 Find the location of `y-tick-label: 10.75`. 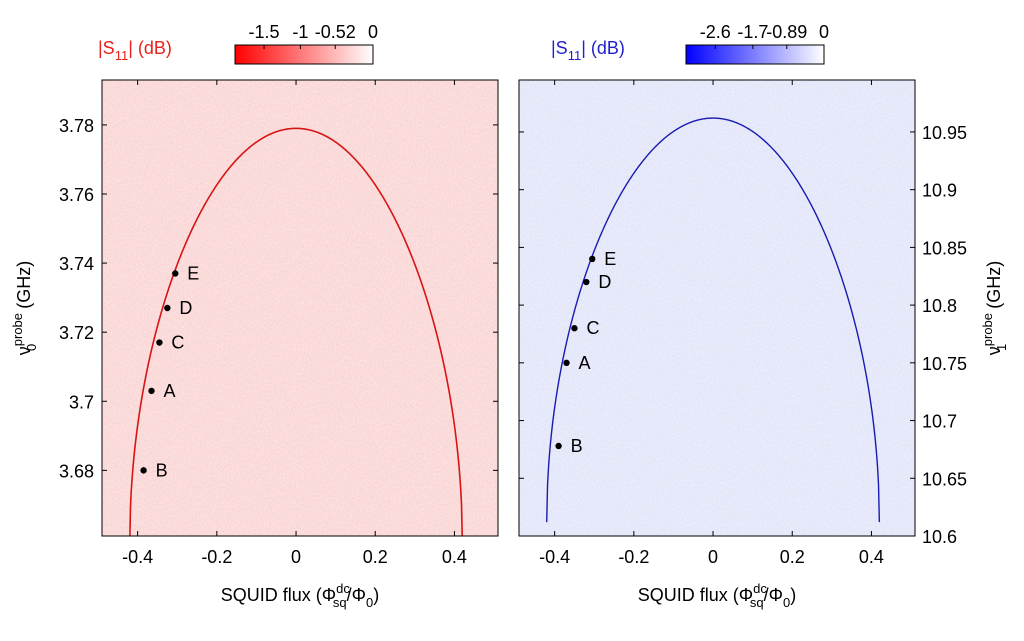

y-tick-label: 10.75 is located at coordinates (944, 364).